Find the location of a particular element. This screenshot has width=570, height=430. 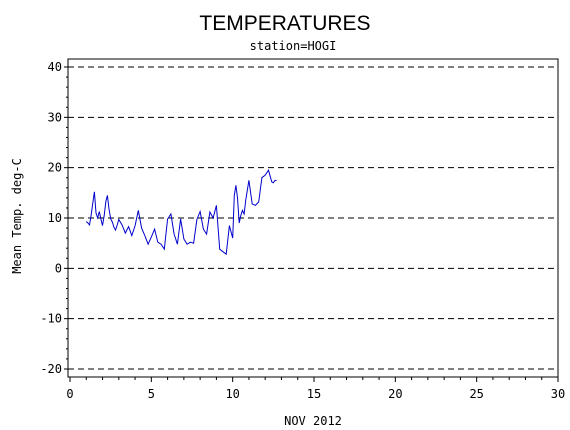

data-series is located at coordinates (181, 212).